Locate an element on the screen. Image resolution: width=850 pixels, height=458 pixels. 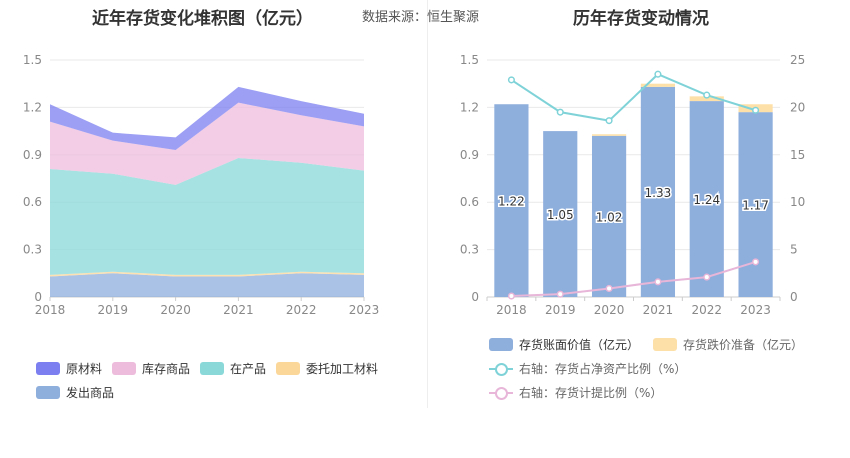
bar-data-label: 1.33 is located at coordinates (658, 193).